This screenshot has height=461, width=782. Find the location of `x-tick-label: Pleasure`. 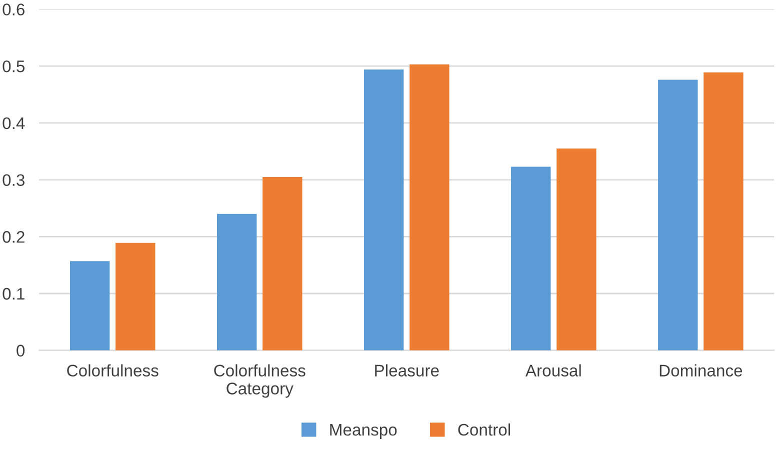

x-tick-label: Pleasure is located at coordinates (407, 370).